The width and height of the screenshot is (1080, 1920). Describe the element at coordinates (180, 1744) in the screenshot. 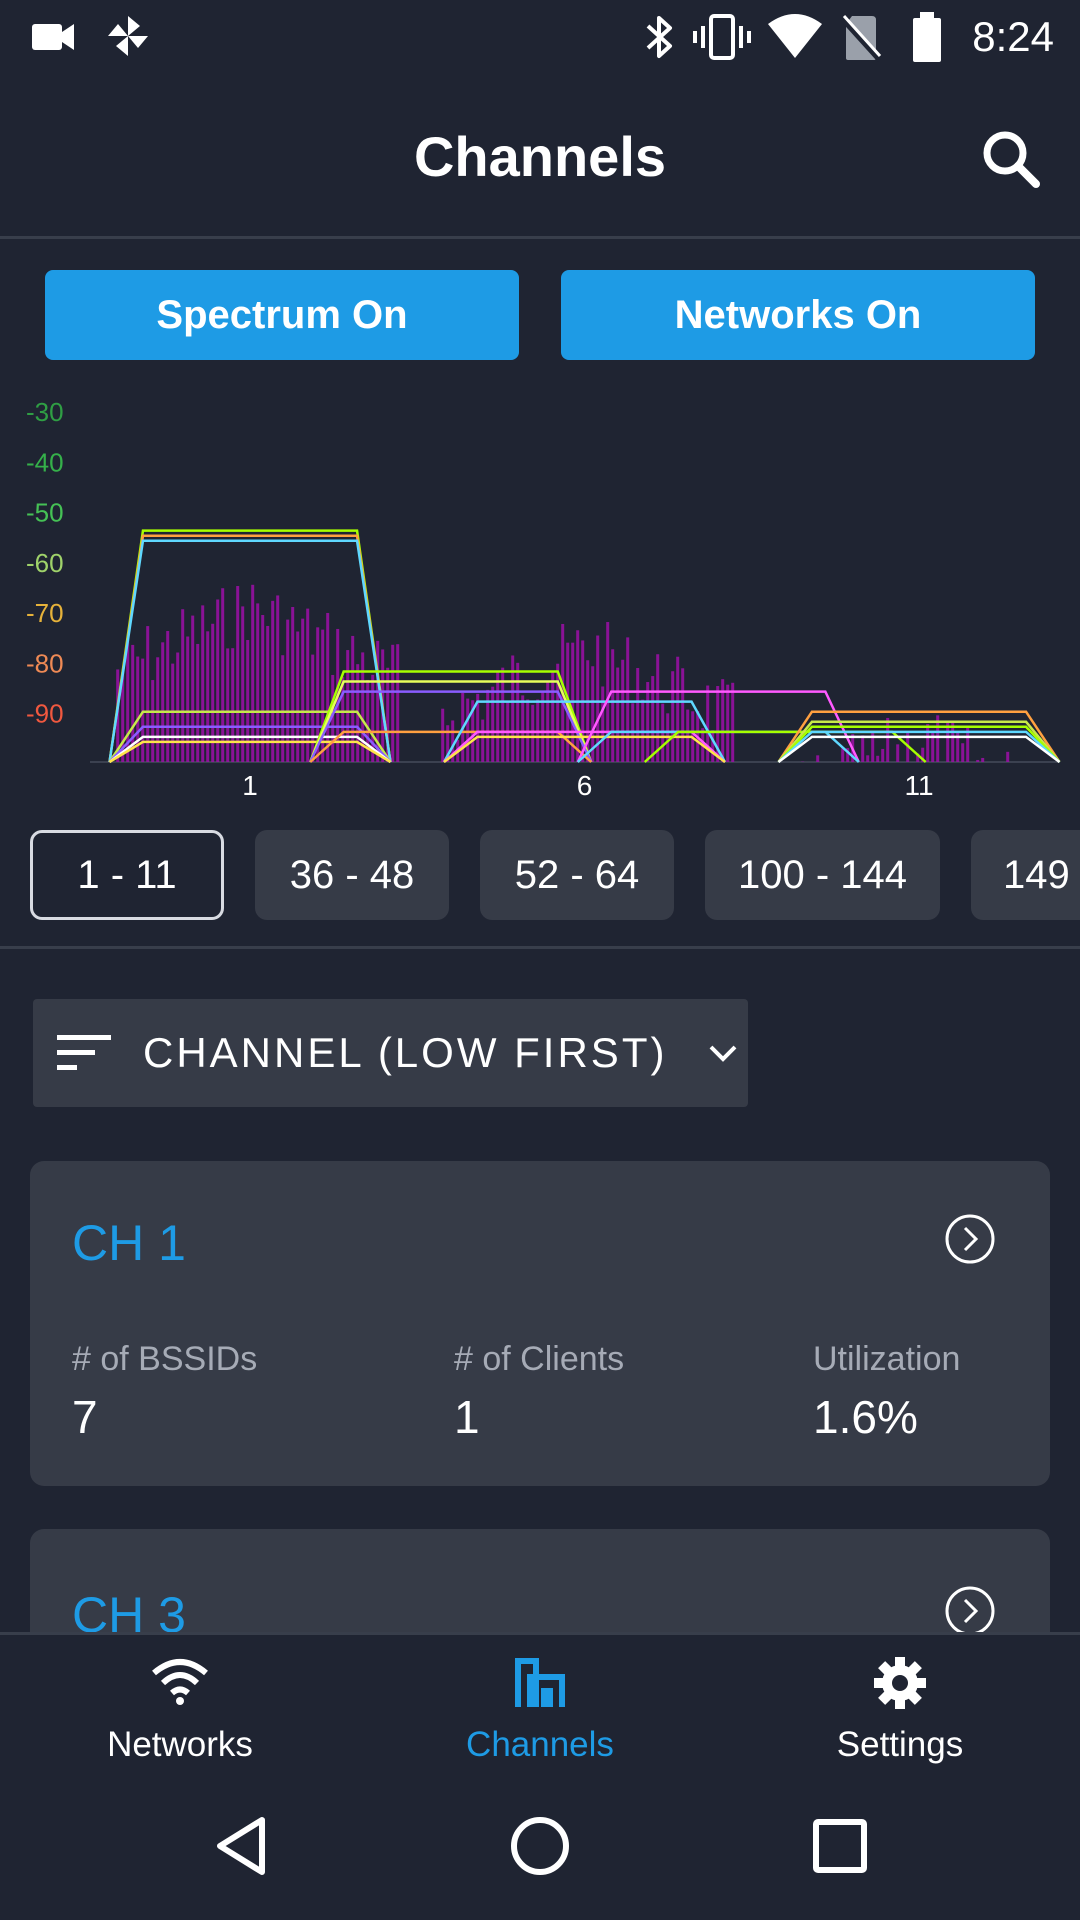

I see `nav-label: Networks` at that location.